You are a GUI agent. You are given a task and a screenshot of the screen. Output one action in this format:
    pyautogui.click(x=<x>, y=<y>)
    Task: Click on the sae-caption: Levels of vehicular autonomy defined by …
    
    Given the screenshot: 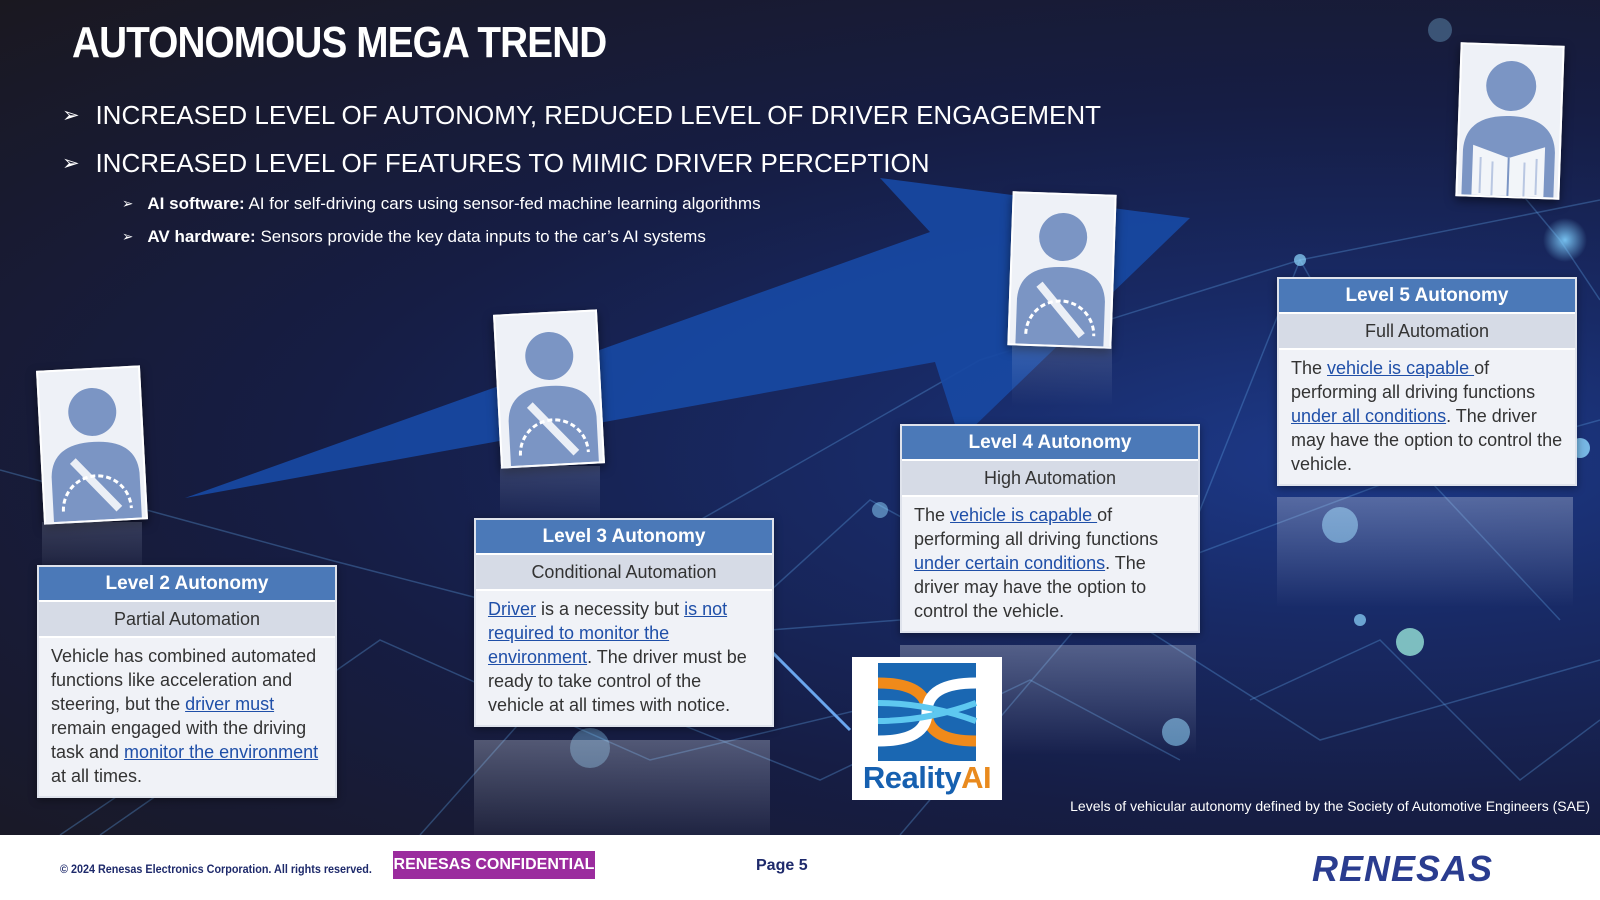 What is the action you would take?
    pyautogui.click(x=1330, y=806)
    